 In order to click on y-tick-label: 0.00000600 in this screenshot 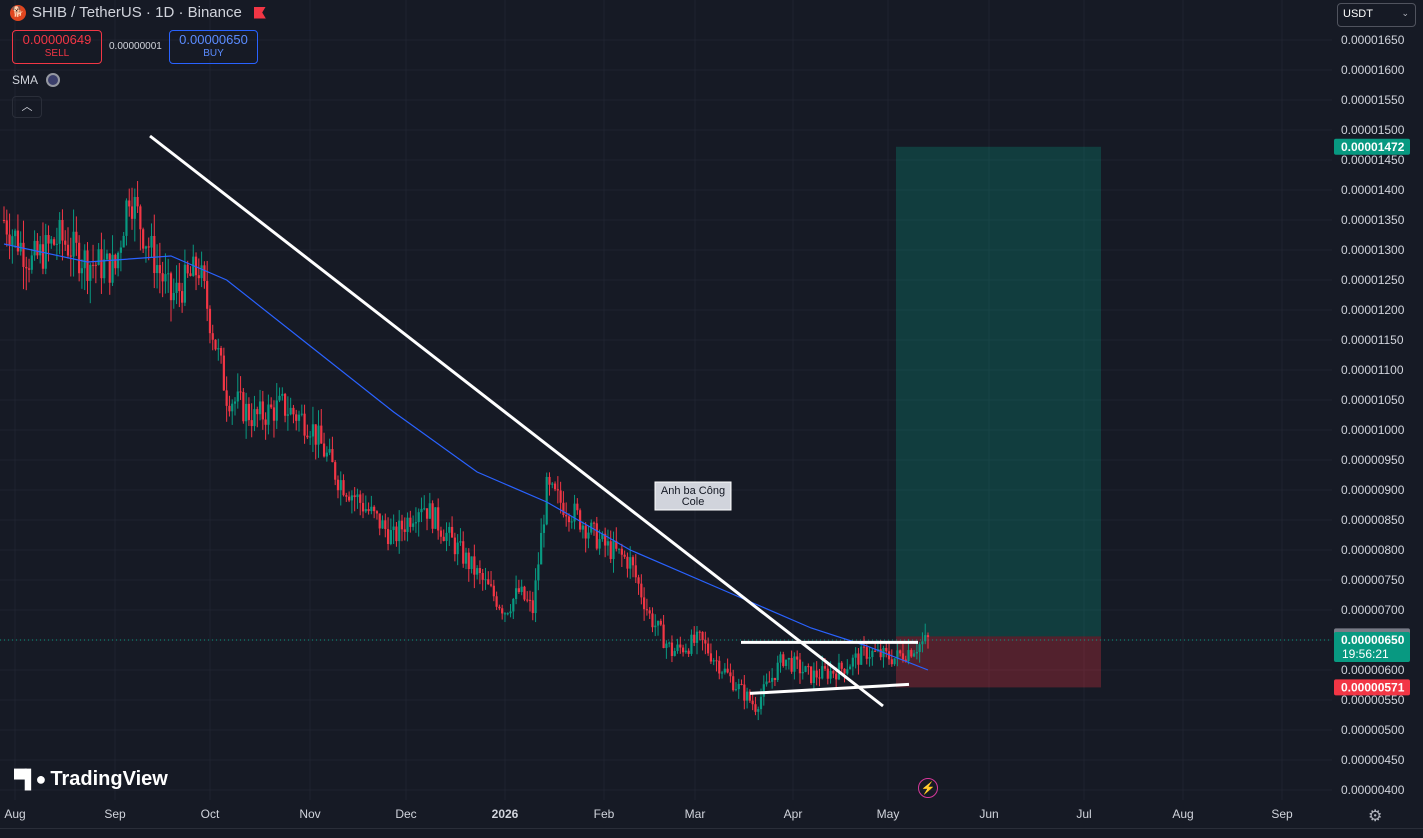, I will do `click(1373, 670)`.